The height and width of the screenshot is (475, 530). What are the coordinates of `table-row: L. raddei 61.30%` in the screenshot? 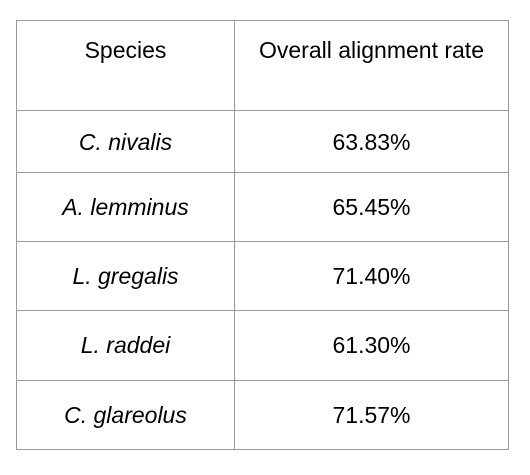 It's located at (262, 345).